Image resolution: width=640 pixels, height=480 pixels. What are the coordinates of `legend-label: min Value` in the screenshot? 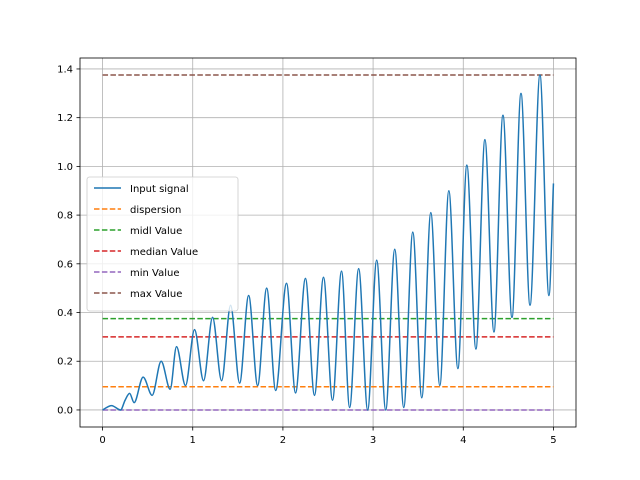 It's located at (155, 273).